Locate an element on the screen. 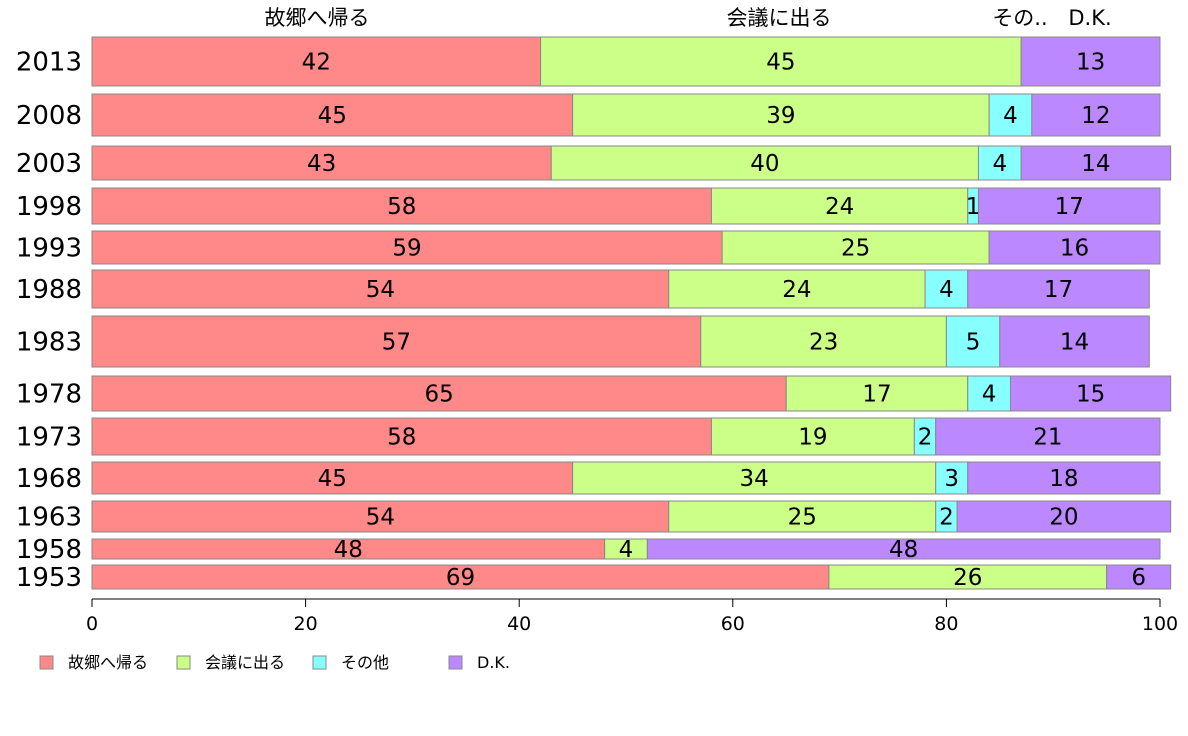  category-label-2008: 2008 is located at coordinates (49, 116).